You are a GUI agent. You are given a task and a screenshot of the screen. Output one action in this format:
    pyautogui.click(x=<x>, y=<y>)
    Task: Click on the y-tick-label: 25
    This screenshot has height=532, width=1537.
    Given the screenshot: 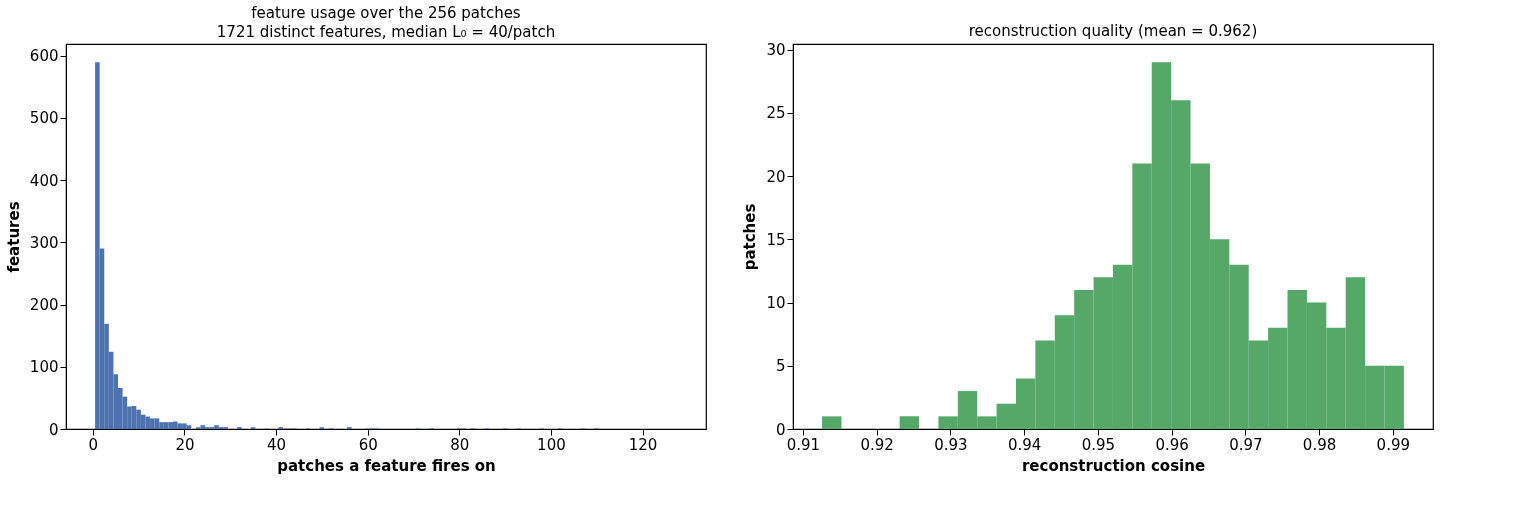 What is the action you would take?
    pyautogui.click(x=776, y=113)
    